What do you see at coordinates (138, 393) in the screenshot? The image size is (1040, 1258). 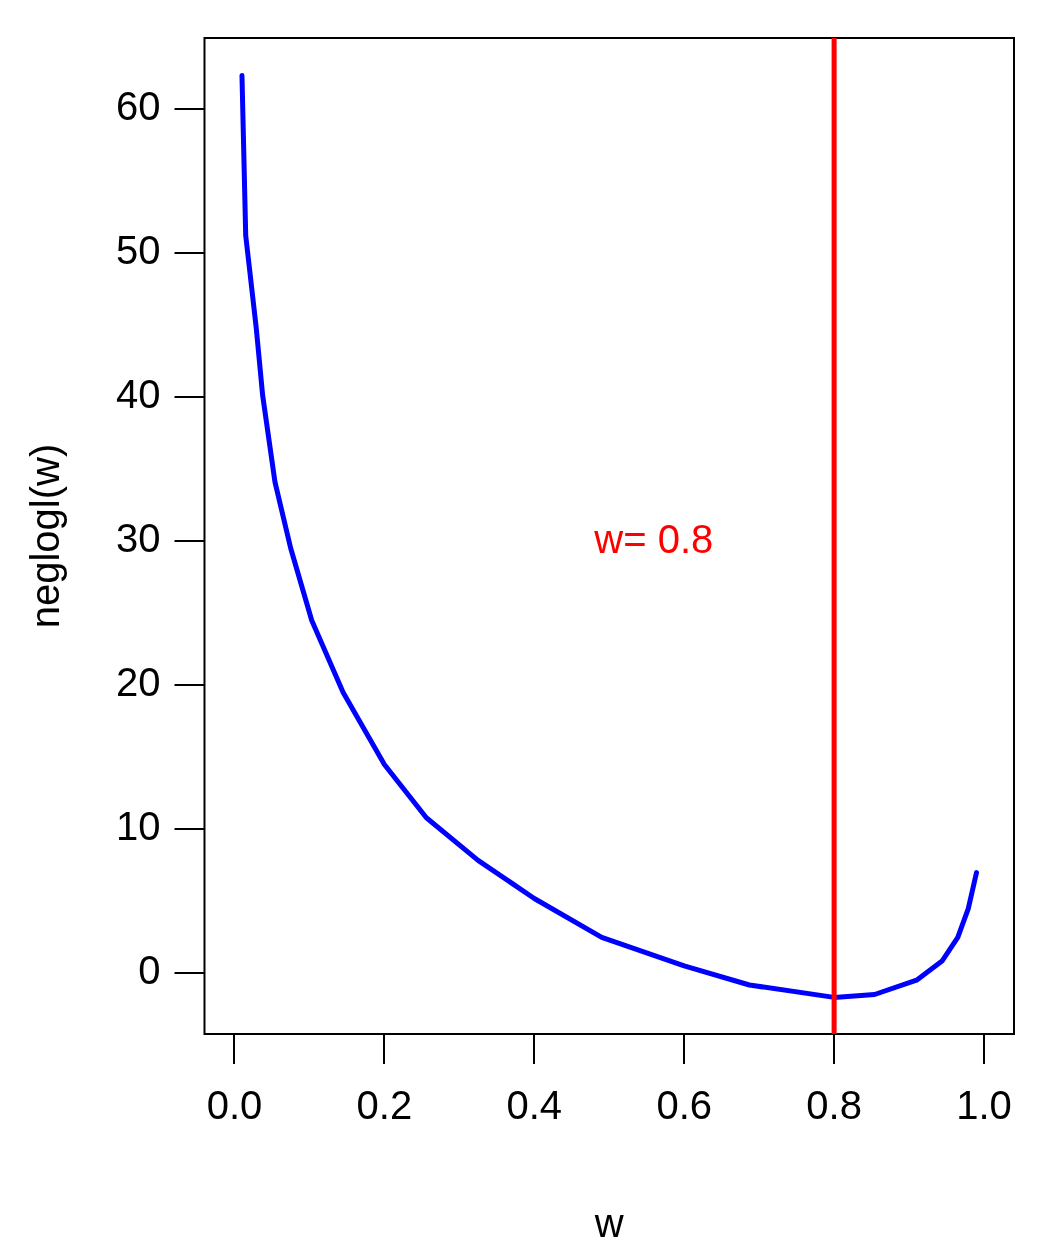 I see `y-tick-label: 40` at bounding box center [138, 393].